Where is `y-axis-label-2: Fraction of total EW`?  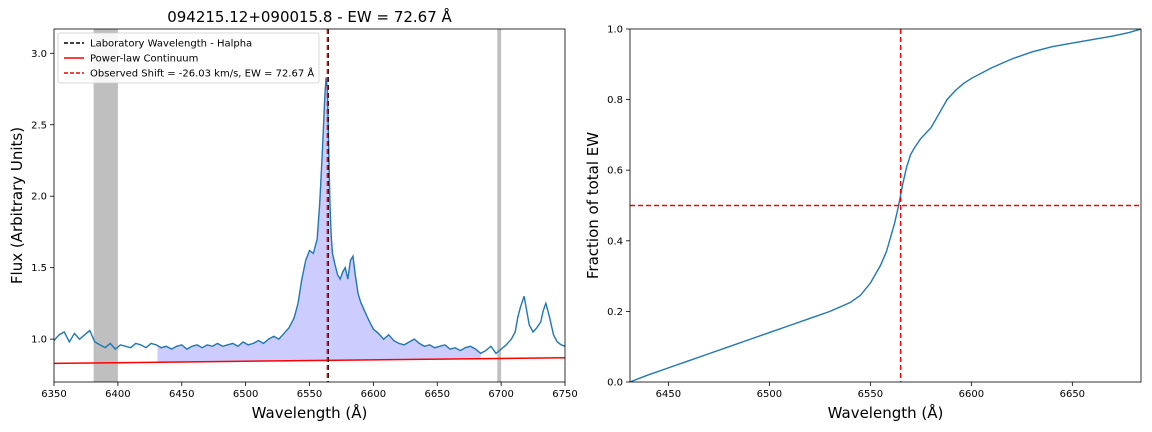
y-axis-label-2: Fraction of total EW is located at coordinates (593, 205).